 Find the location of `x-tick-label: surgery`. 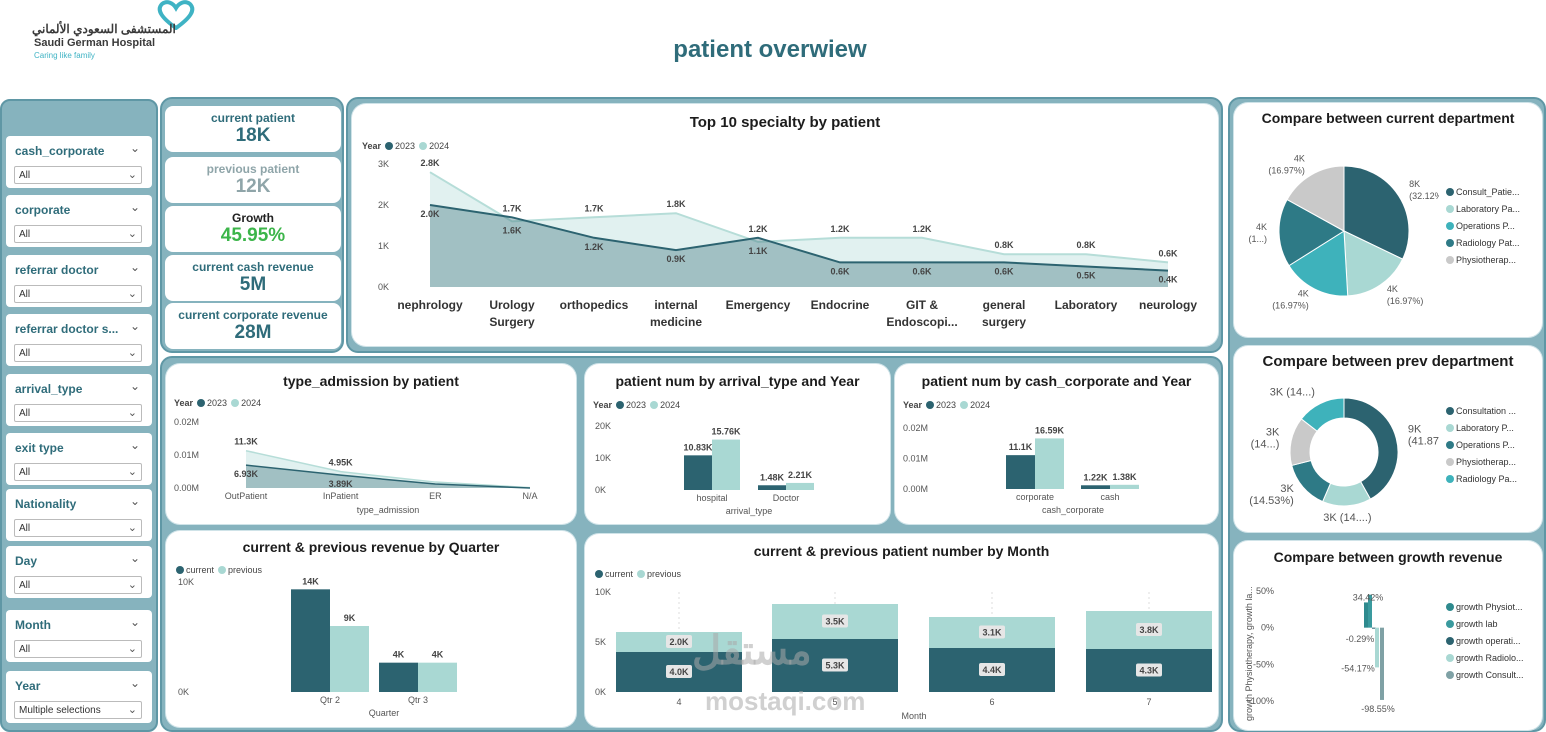

x-tick-label: surgery is located at coordinates (1004, 322).